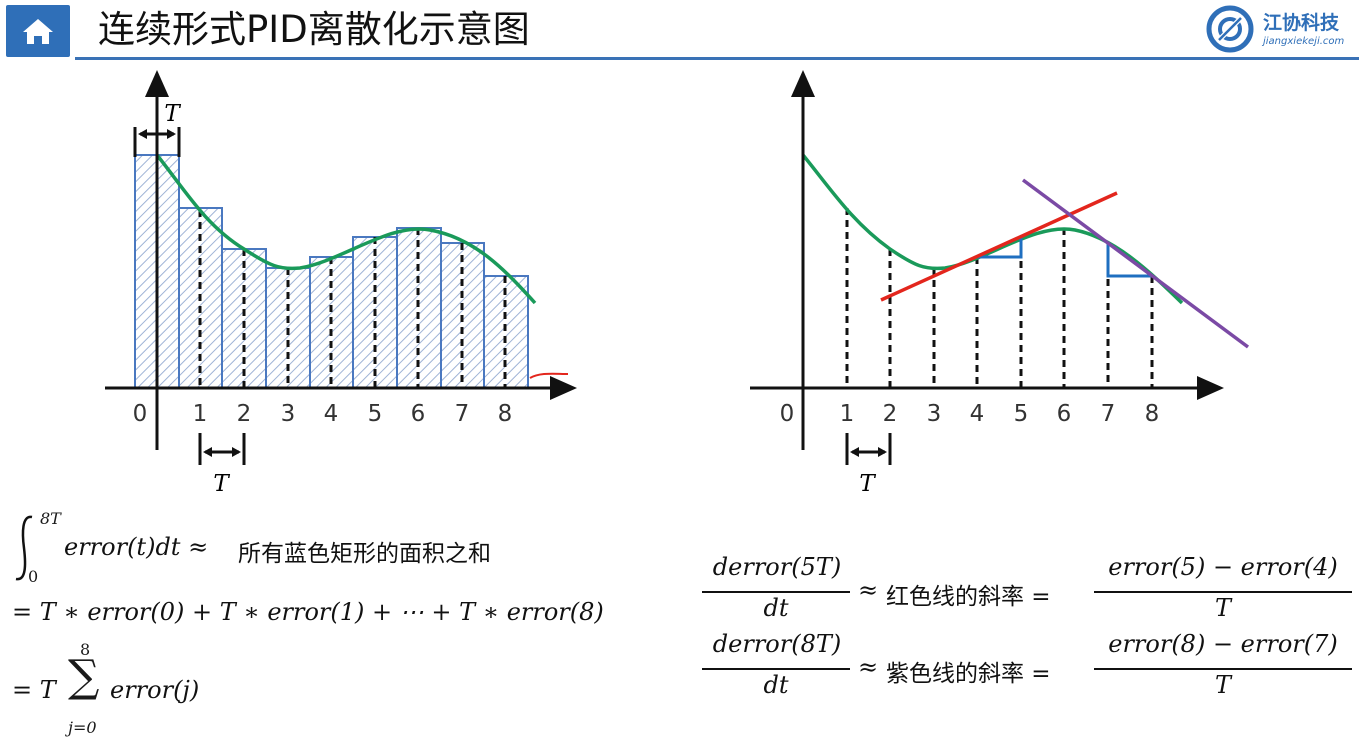  What do you see at coordinates (136, 547) in the screenshot?
I see `integral-expression: error(t)dt ≈` at bounding box center [136, 547].